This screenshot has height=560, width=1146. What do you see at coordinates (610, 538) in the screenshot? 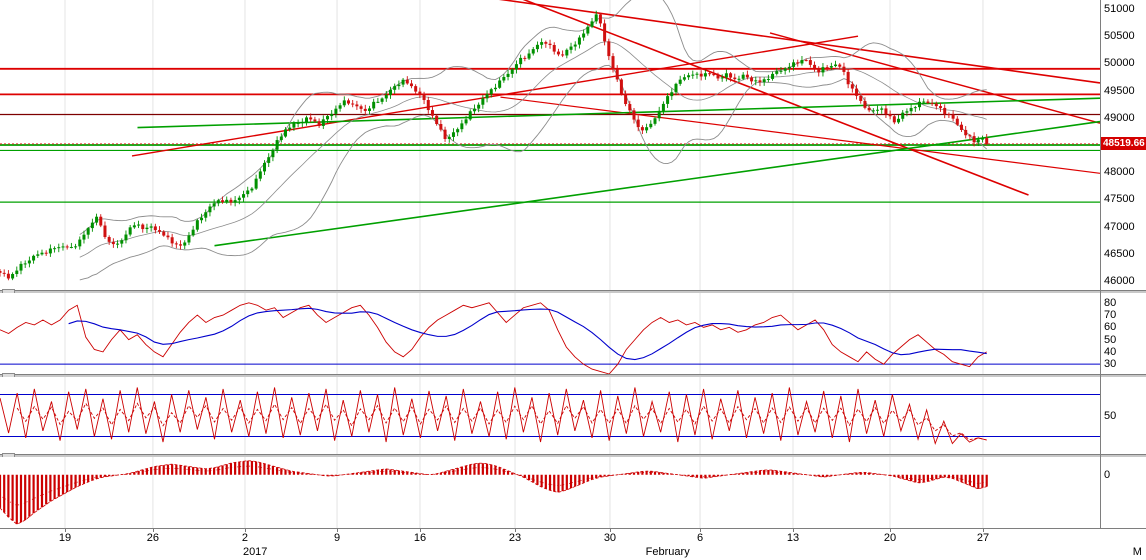
I see `time-axis-label: 30` at bounding box center [610, 538].